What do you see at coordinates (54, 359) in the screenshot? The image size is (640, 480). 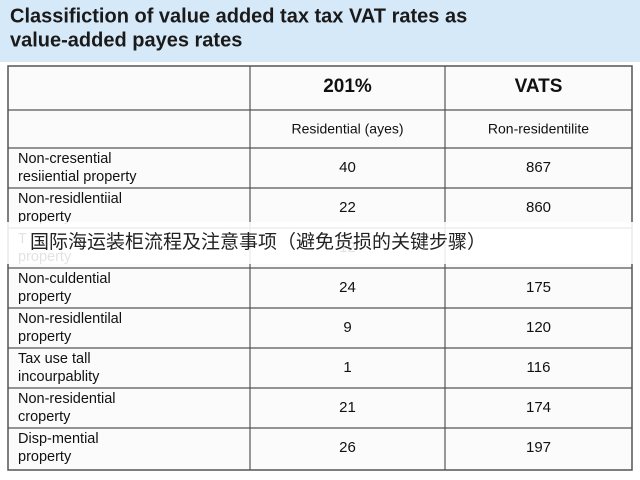 I see `row-label: Tax use tall` at bounding box center [54, 359].